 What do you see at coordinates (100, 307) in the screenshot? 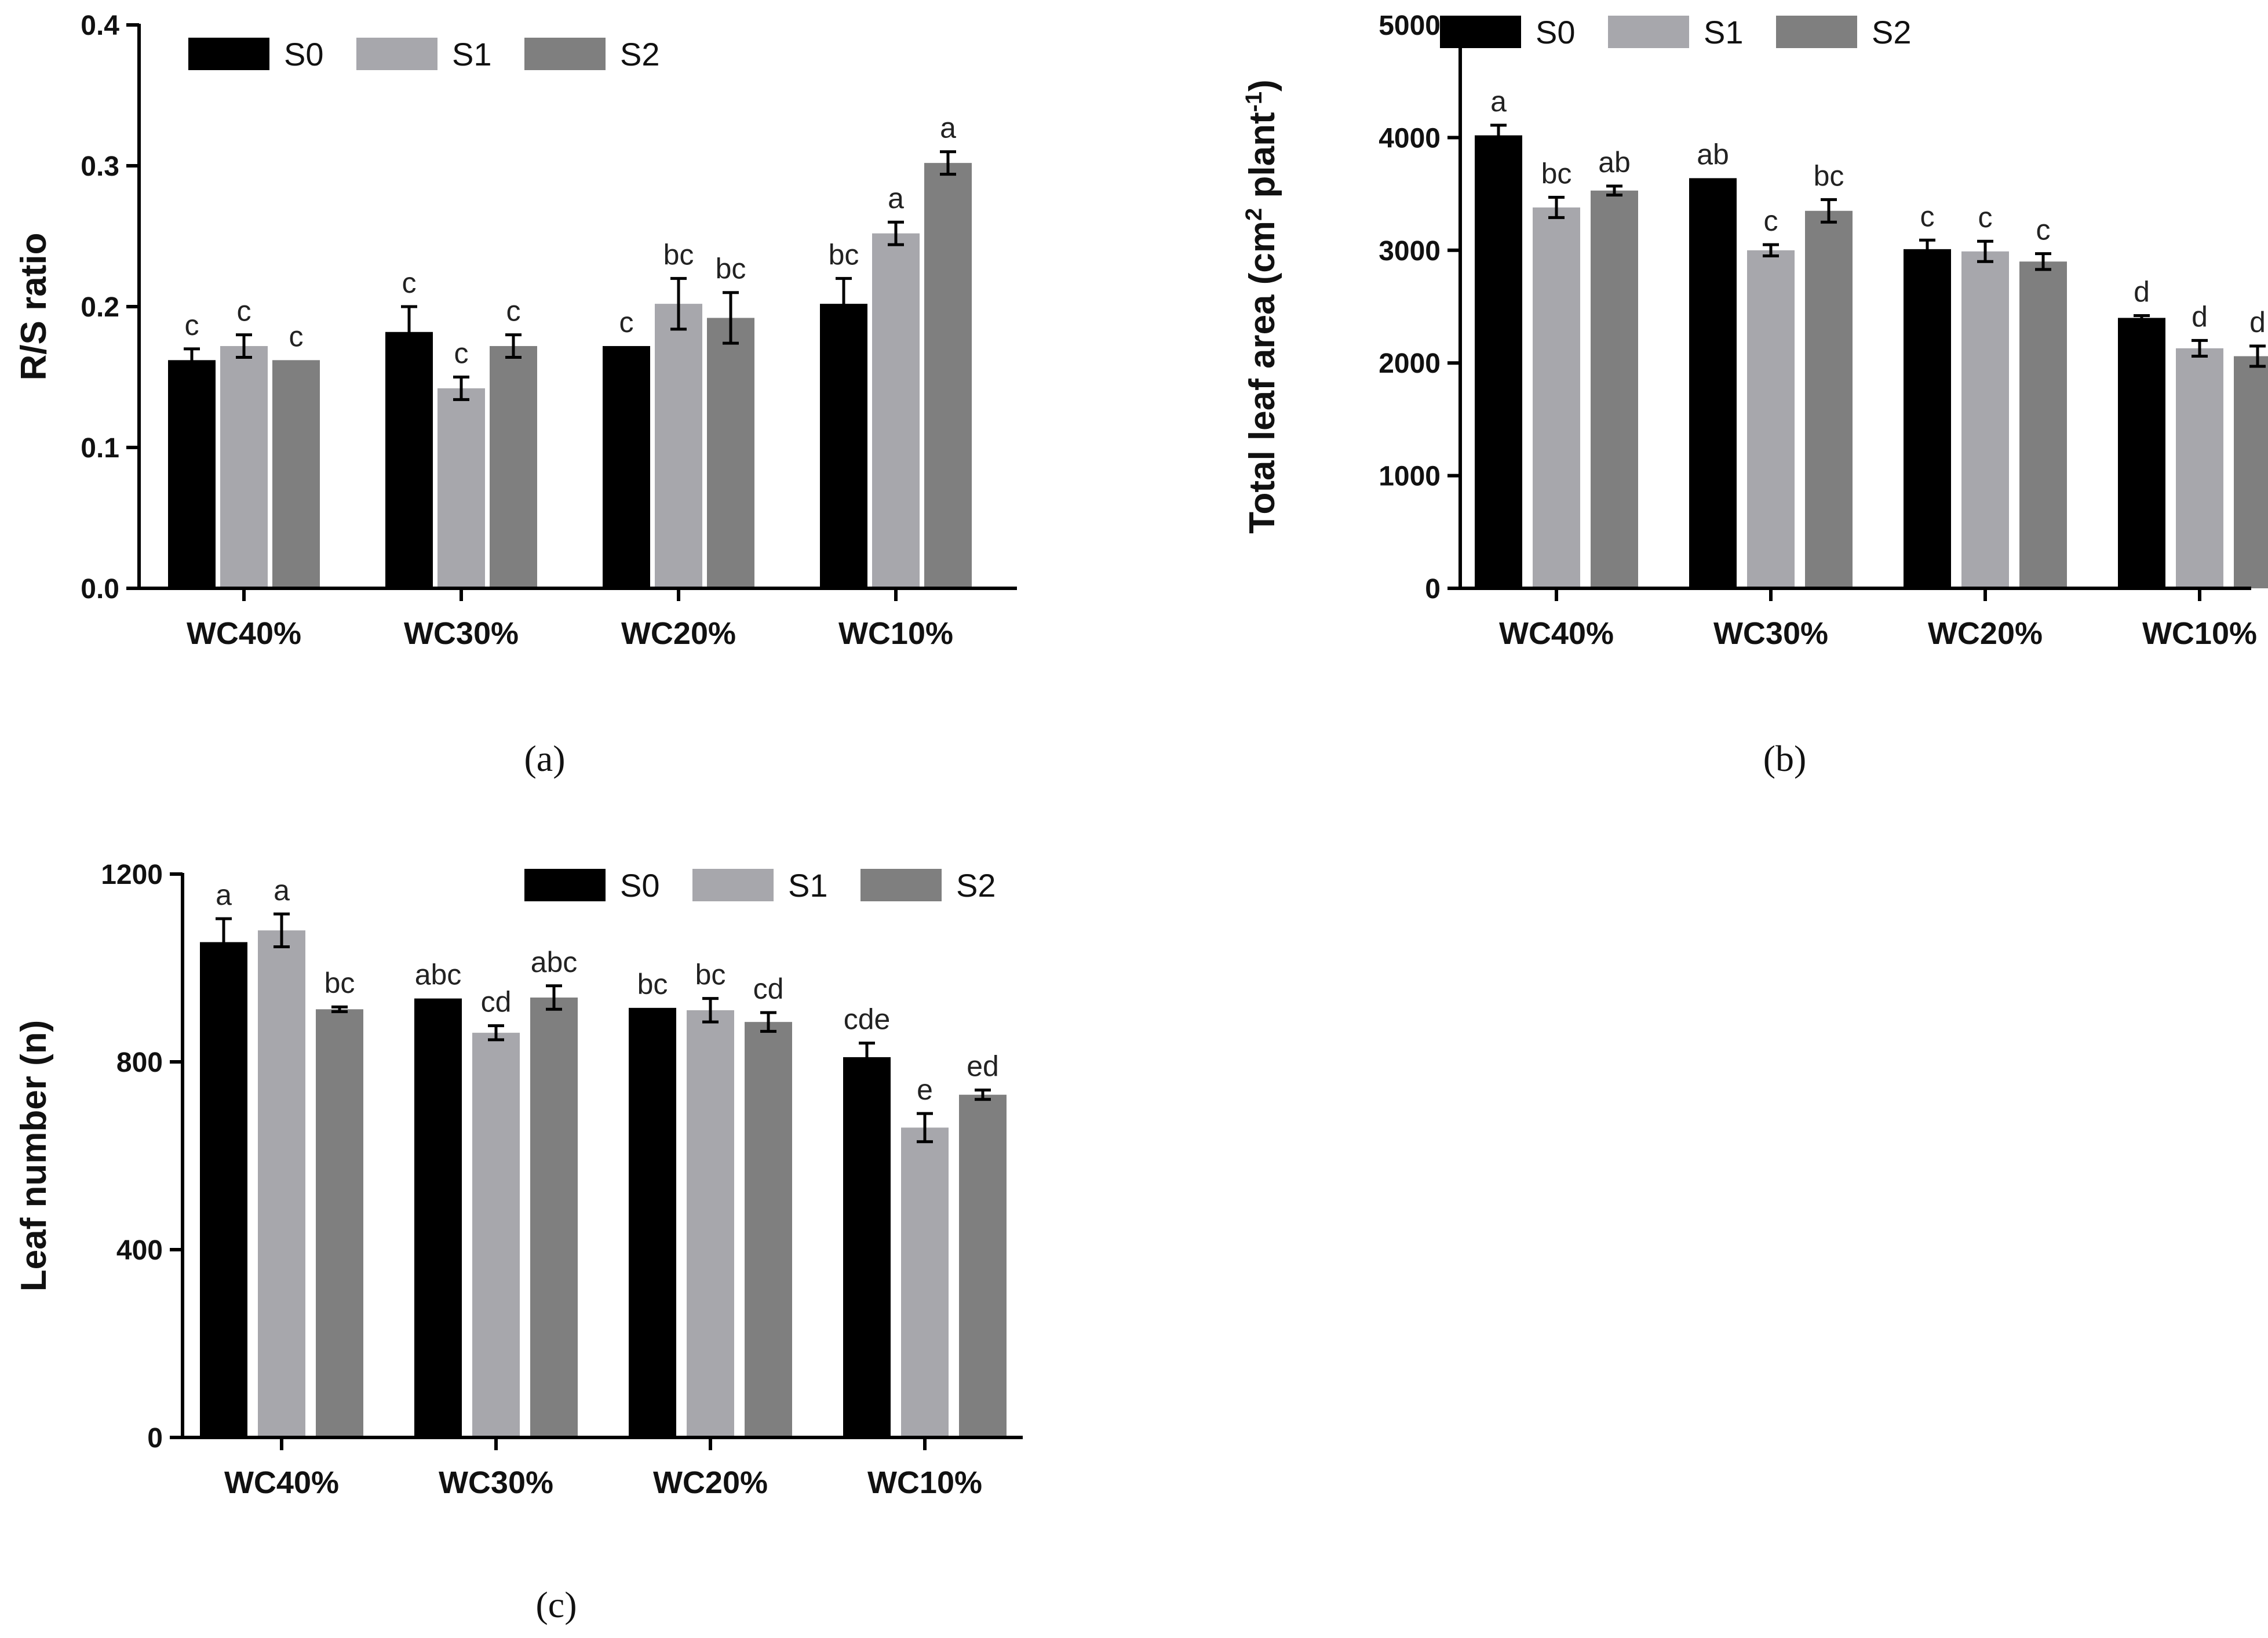
I see `y-tick-label: 0.2` at bounding box center [100, 307].